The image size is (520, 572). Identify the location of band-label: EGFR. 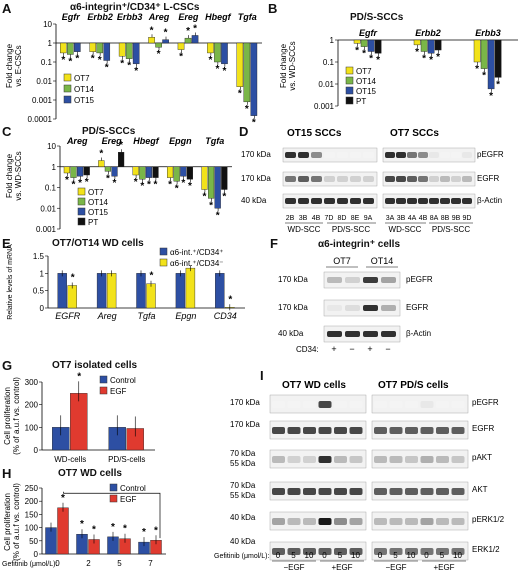
(488, 178).